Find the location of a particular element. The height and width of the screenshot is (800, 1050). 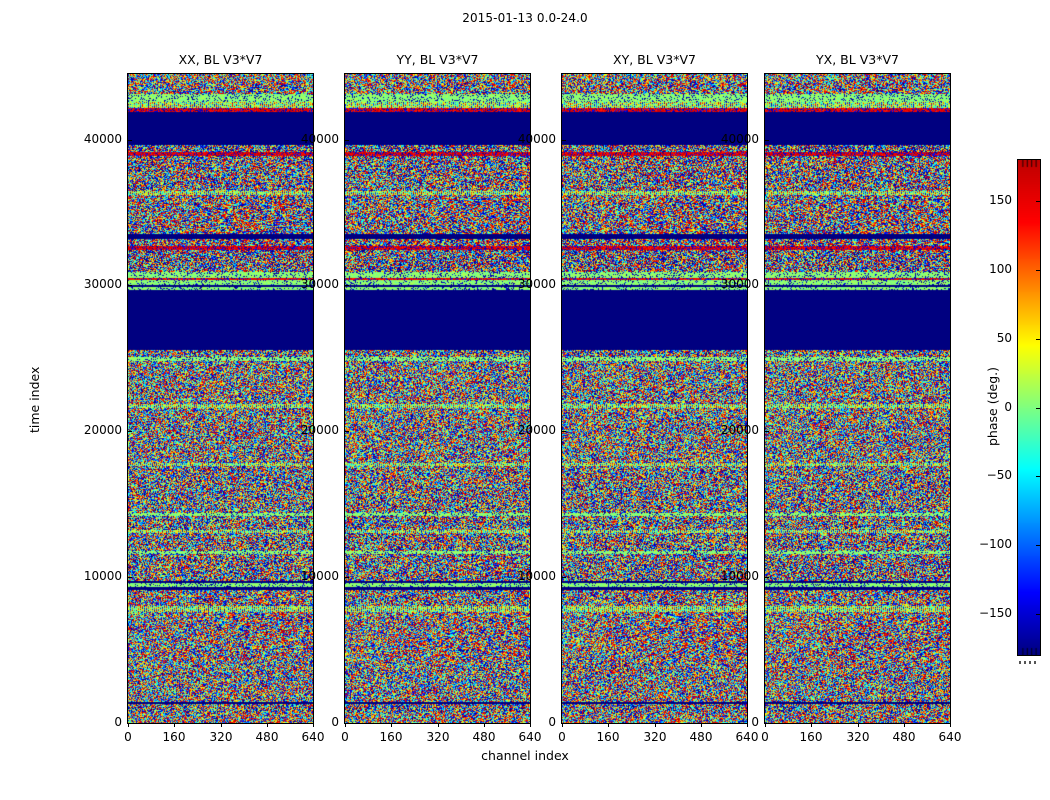

waterfall-image-xx is located at coordinates (220, 398).